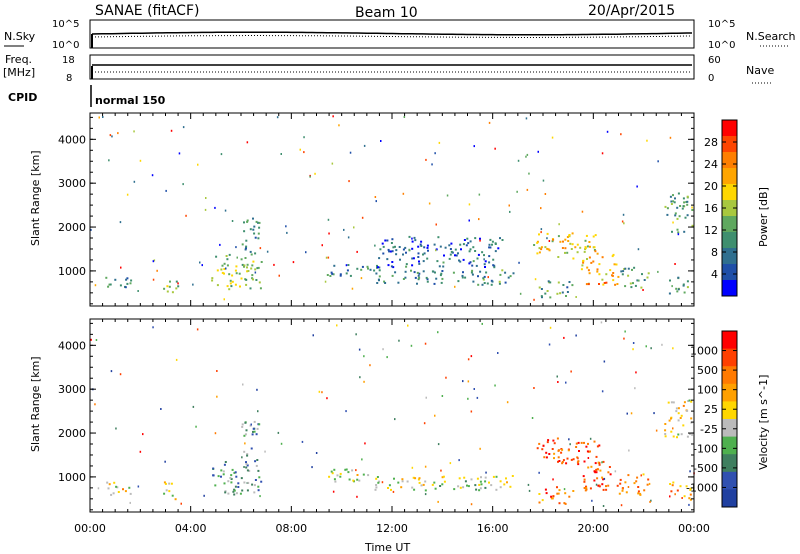 This screenshot has height=554, width=800. What do you see at coordinates (763, 217) in the screenshot?
I see `power-colorbar-label: Power [dB]` at bounding box center [763, 217].